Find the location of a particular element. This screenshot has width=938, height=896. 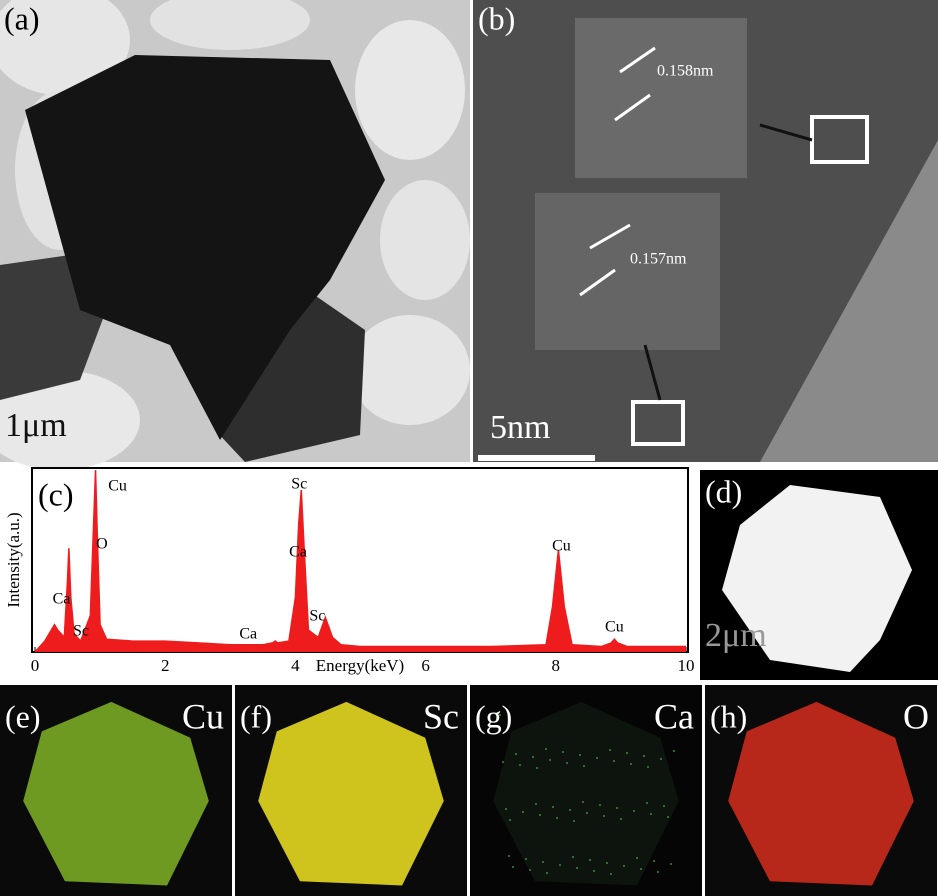

panel-d: (d) 2μm is located at coordinates (819, 575).